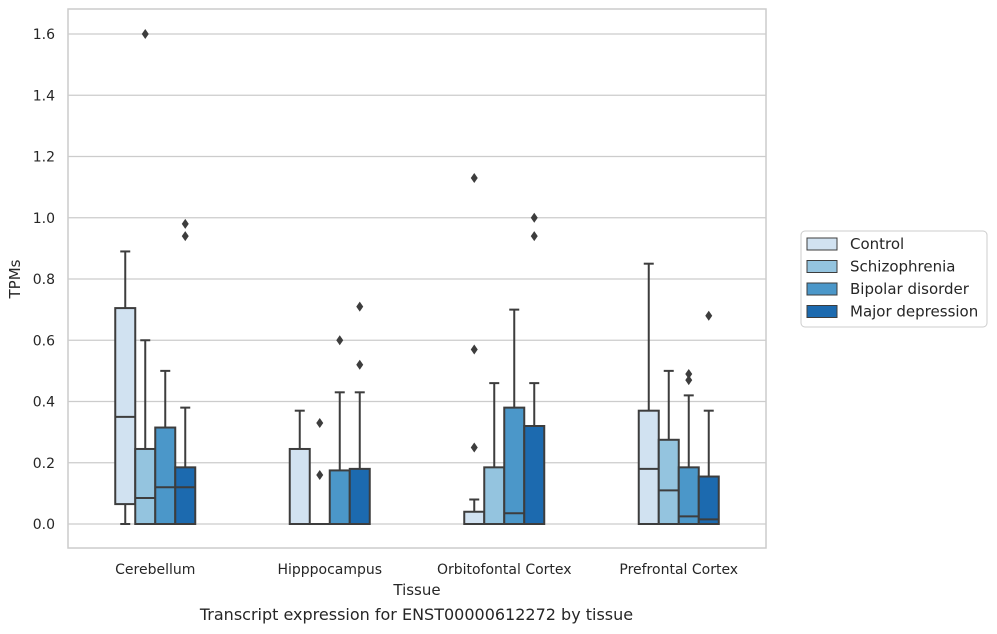 The image size is (997, 634). I want to click on legend-label: Major depression, so click(914, 312).